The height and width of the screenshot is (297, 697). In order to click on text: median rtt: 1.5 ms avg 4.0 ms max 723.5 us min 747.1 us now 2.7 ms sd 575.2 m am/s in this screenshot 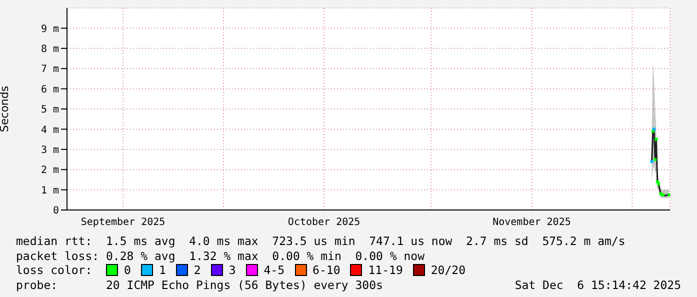, I will do `click(321, 241)`.